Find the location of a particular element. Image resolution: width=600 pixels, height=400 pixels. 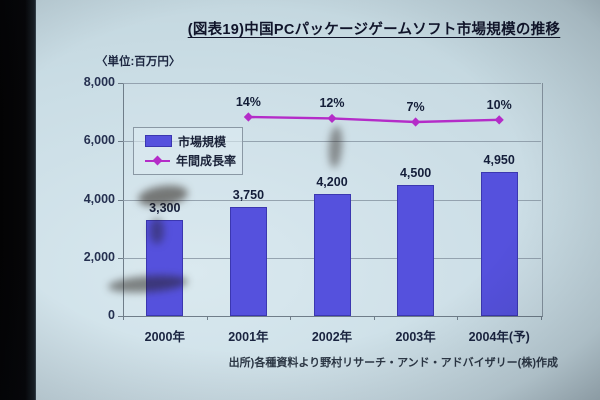

legend-item-line: 年間成長率 is located at coordinates (193, 160).